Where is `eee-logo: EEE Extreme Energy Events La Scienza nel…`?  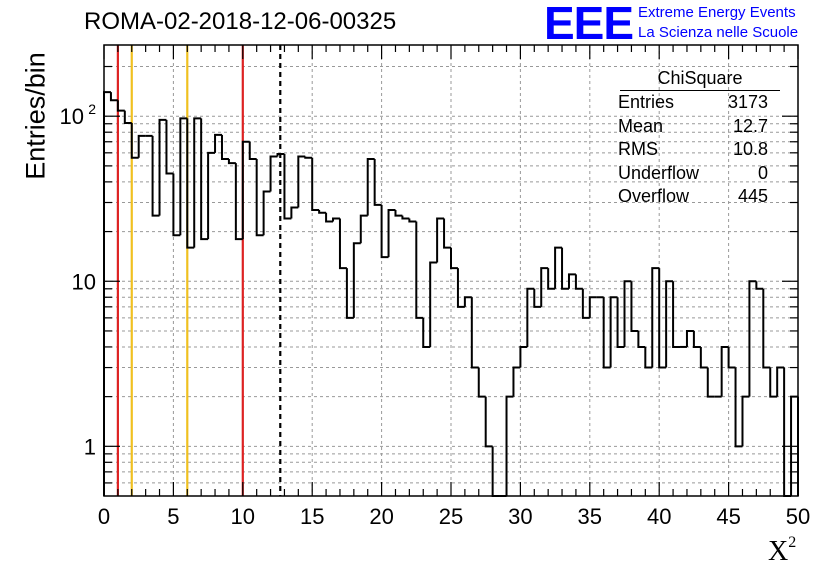
eee-logo: EEE Extreme Energy Events La Scienza nel… is located at coordinates (689, 24).